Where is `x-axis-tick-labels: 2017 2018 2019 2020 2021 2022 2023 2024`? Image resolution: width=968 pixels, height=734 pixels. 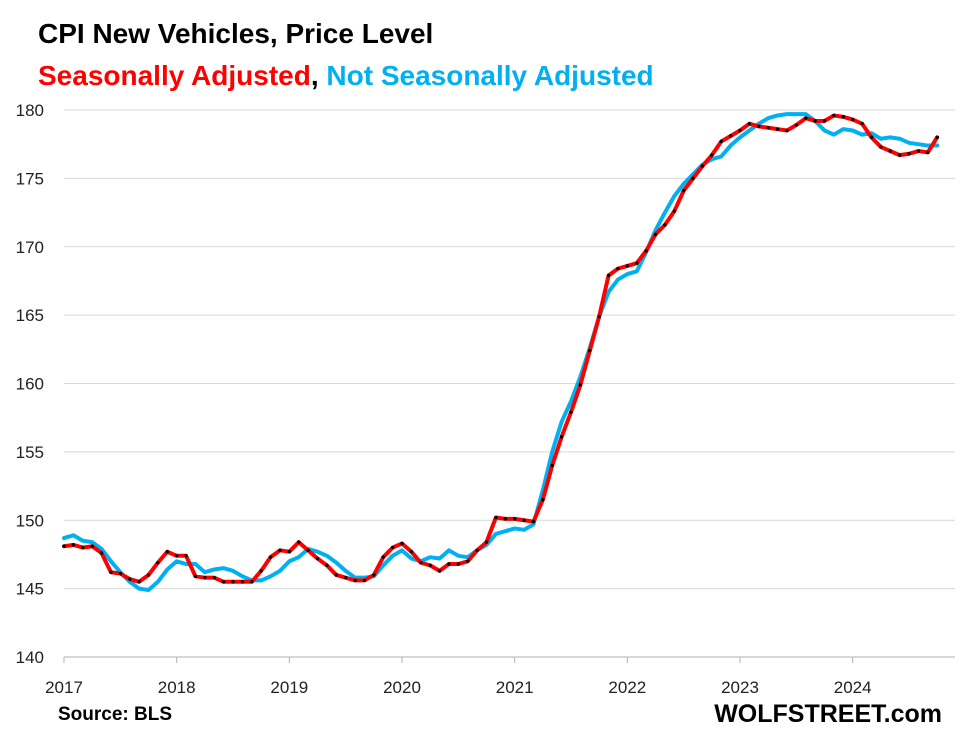
x-axis-tick-labels: 2017 2018 2019 2020 2021 2022 2023 2024 is located at coordinates (458, 687).